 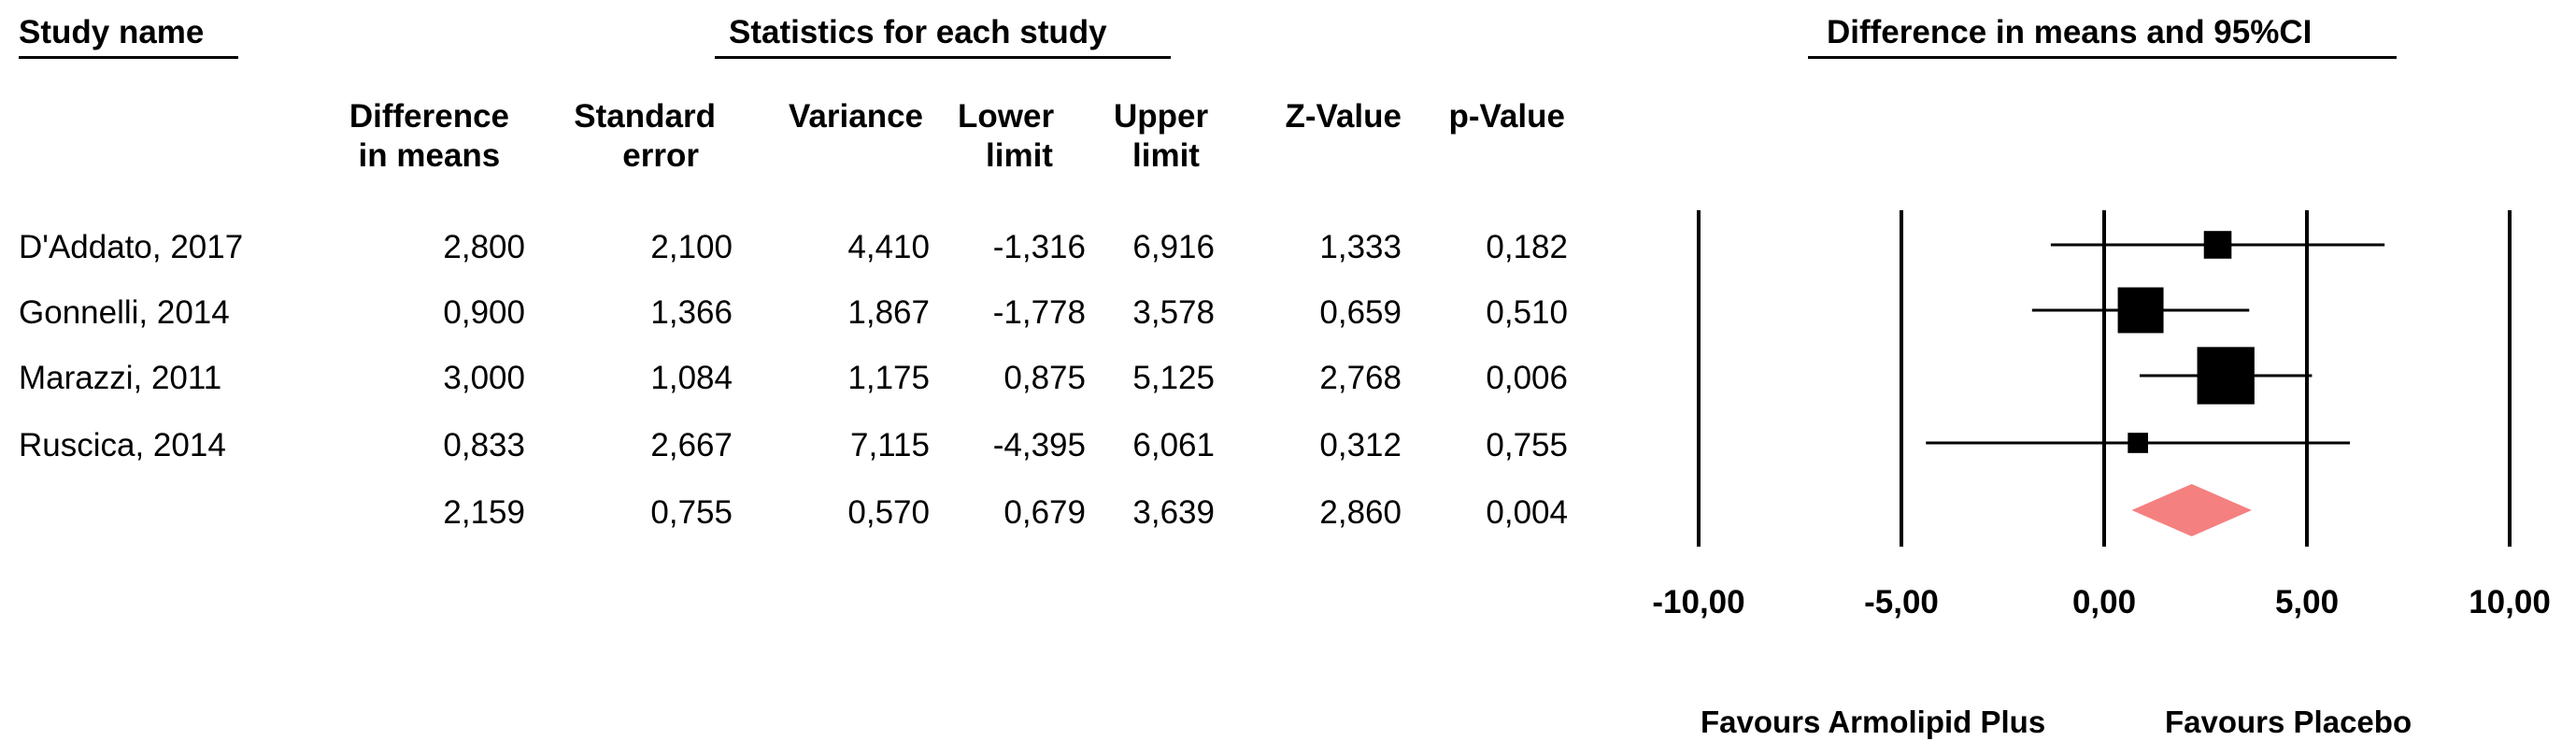 I want to click on summary-diamond, so click(x=2191, y=510).